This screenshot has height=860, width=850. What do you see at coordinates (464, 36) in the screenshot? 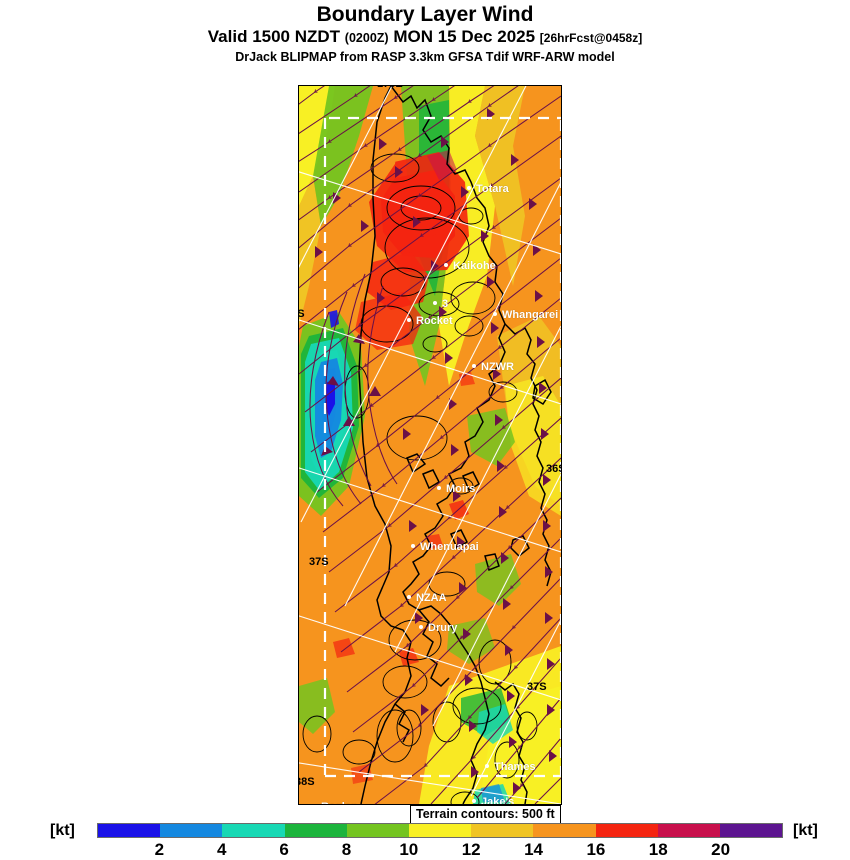
I see `valid-date: MON 15 Dec 2025` at bounding box center [464, 36].